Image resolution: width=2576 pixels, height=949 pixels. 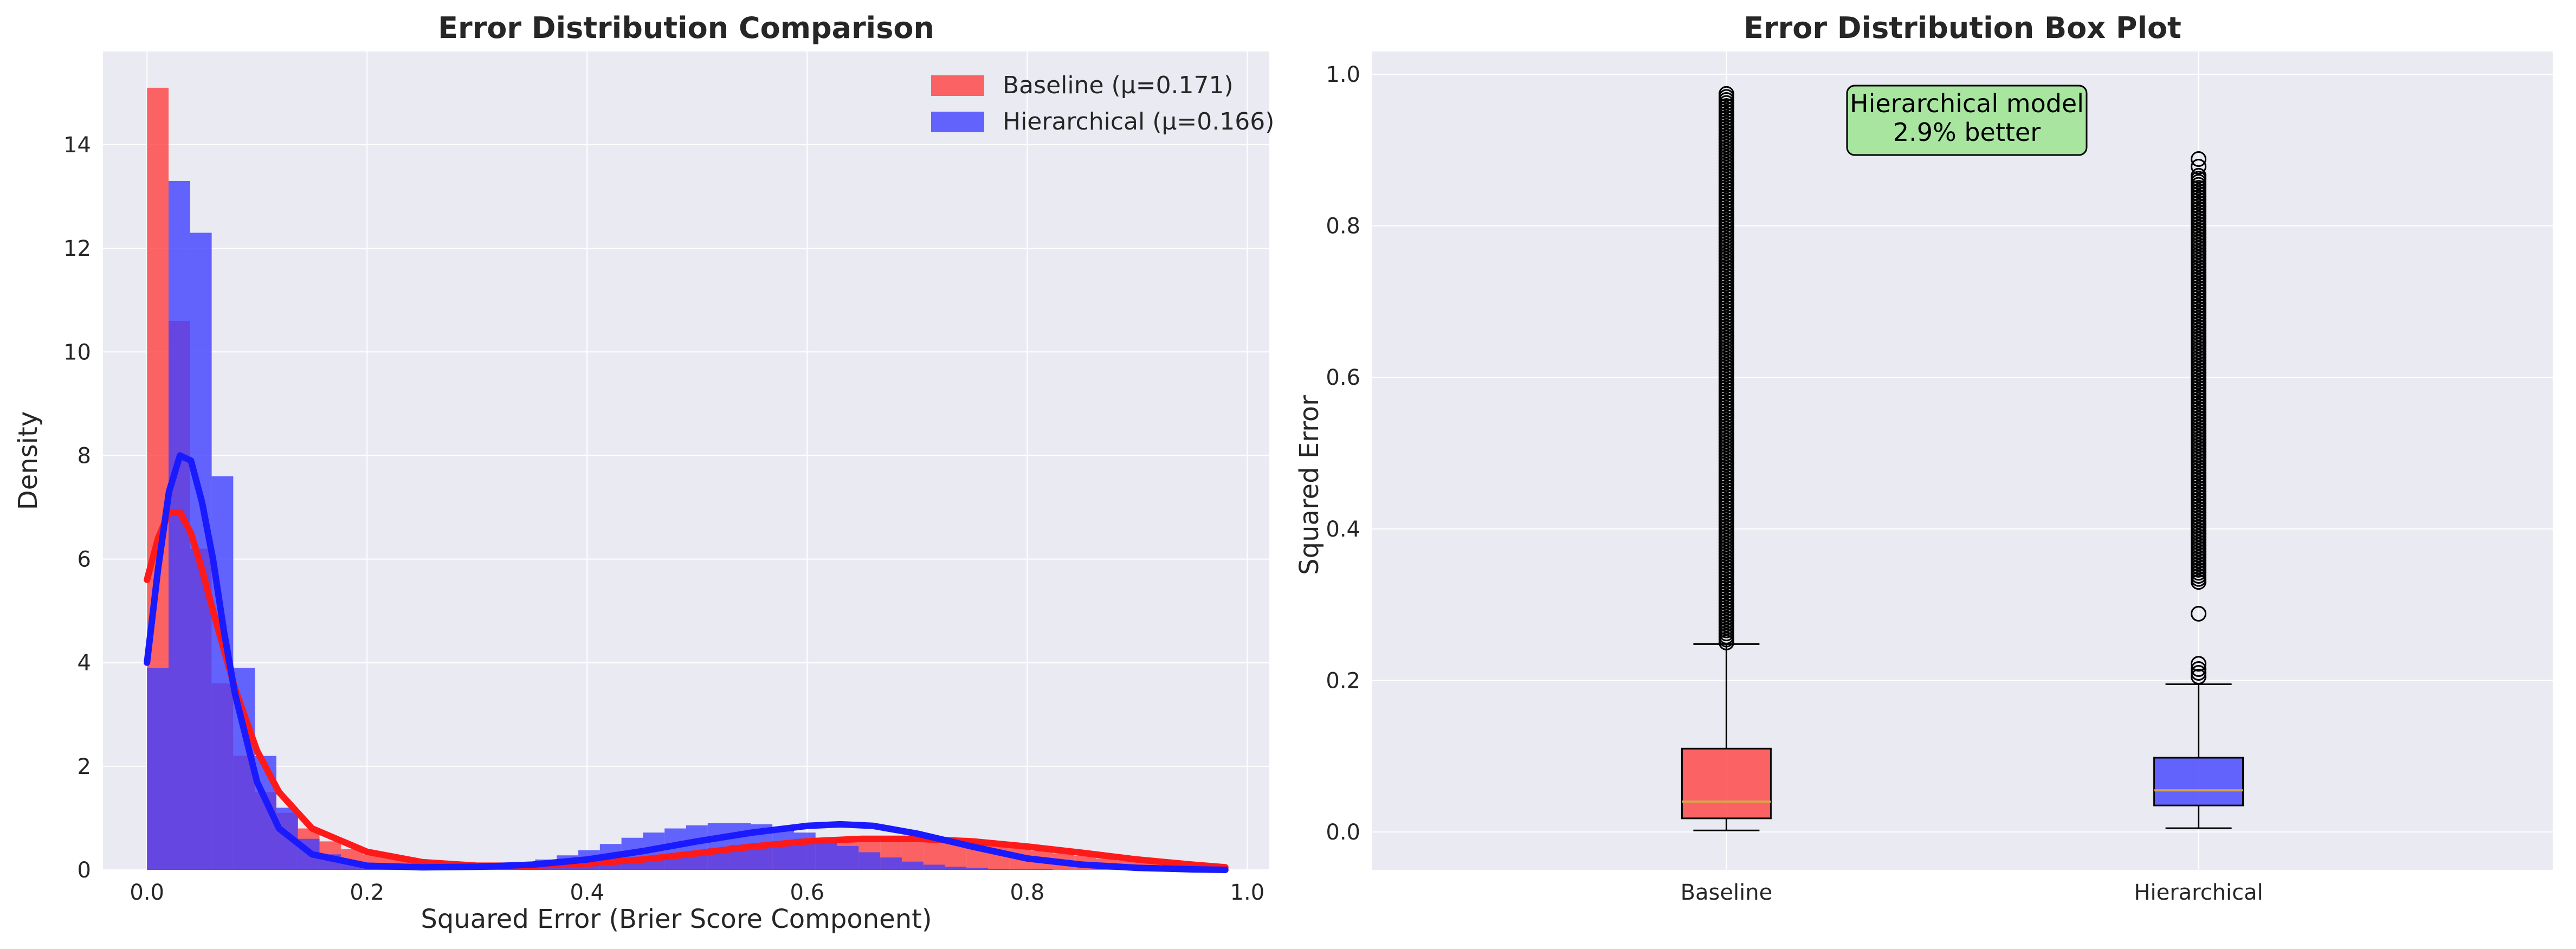 What do you see at coordinates (367, 892) in the screenshot?
I see `x-tick-label: 0.2` at bounding box center [367, 892].